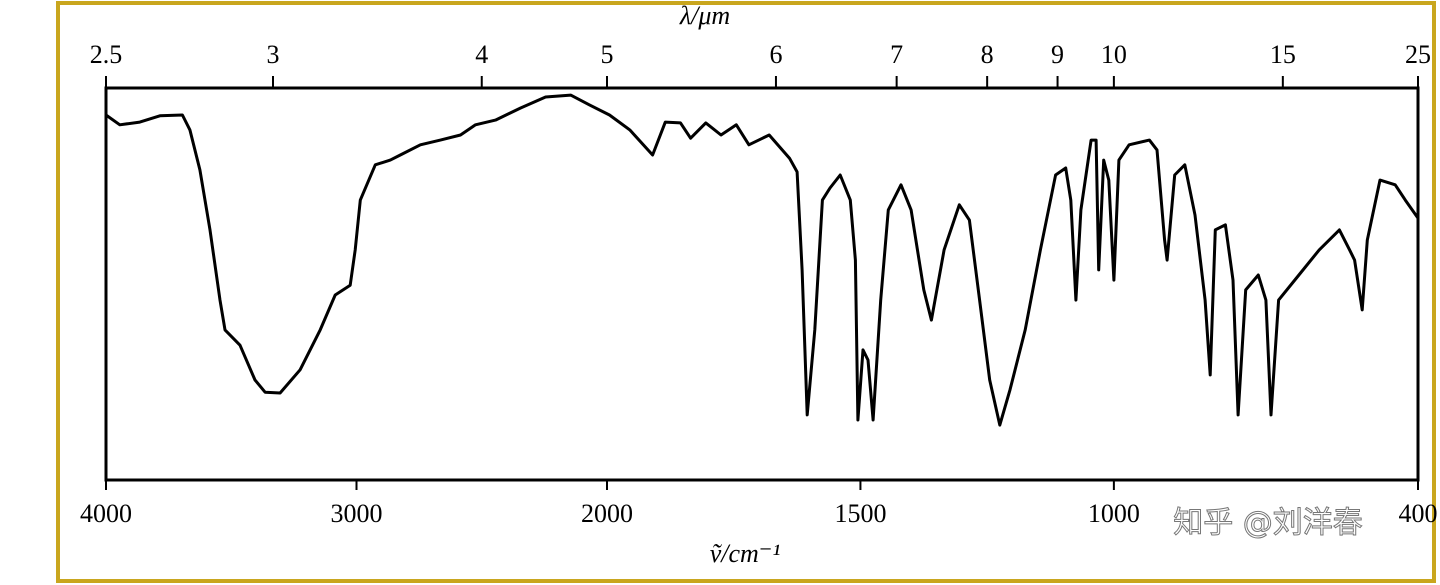 The height and width of the screenshot is (585, 1440). Describe the element at coordinates (704, 15) in the screenshot. I see `x2-axis-label: λ/μm` at that location.